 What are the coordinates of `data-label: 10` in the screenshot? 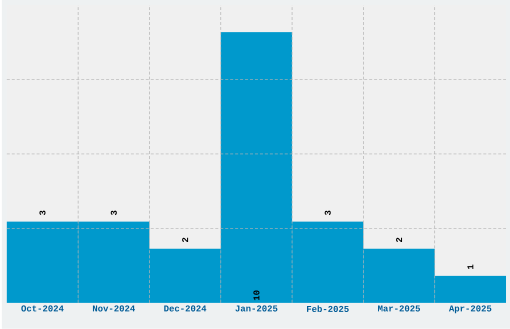 It's located at (256, 295).